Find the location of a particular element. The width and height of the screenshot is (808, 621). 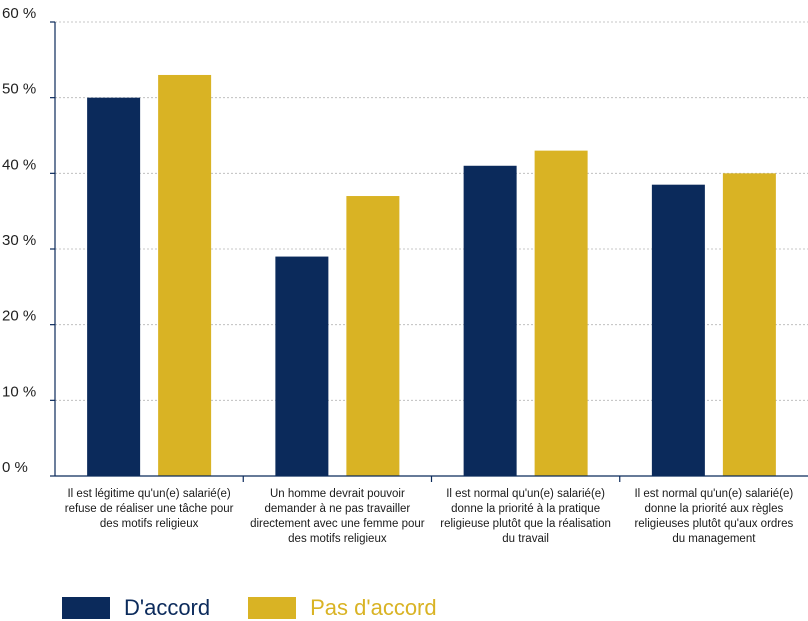

y-tick-label: 10 % is located at coordinates (19, 391).